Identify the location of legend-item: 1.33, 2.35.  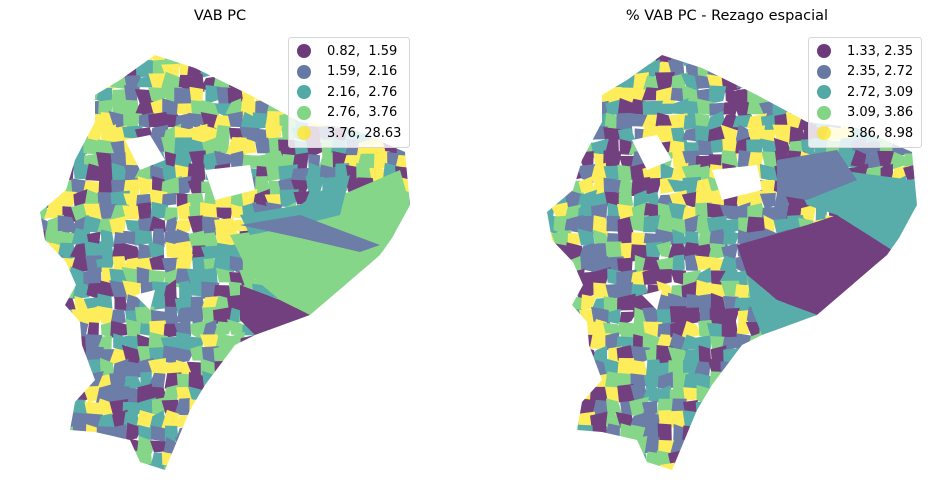
(865, 51).